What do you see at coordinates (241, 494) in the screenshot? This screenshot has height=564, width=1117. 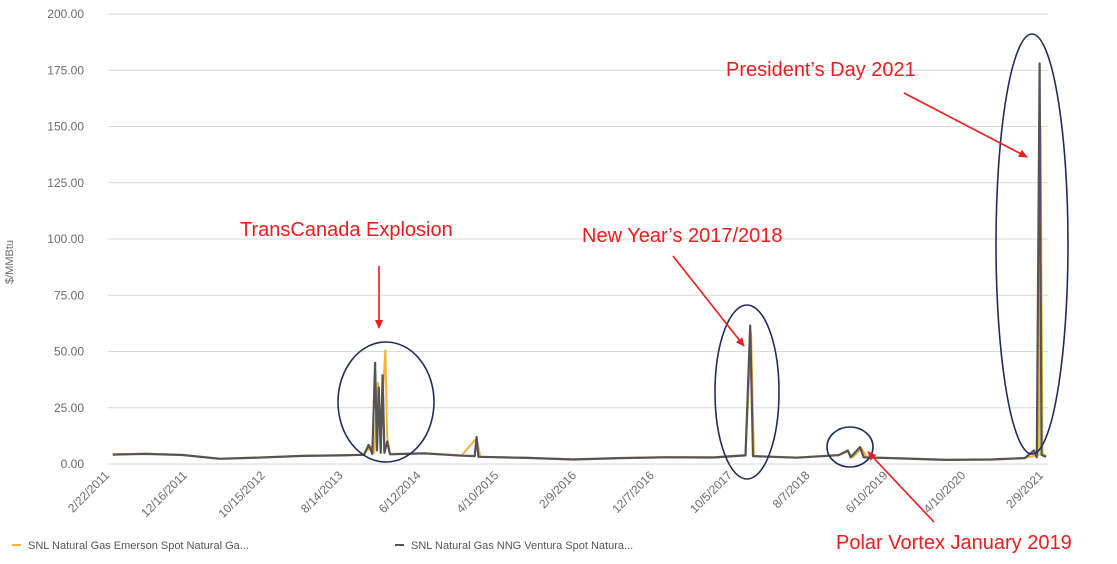 I see `x-tick-label: 10/15/2012` at bounding box center [241, 494].